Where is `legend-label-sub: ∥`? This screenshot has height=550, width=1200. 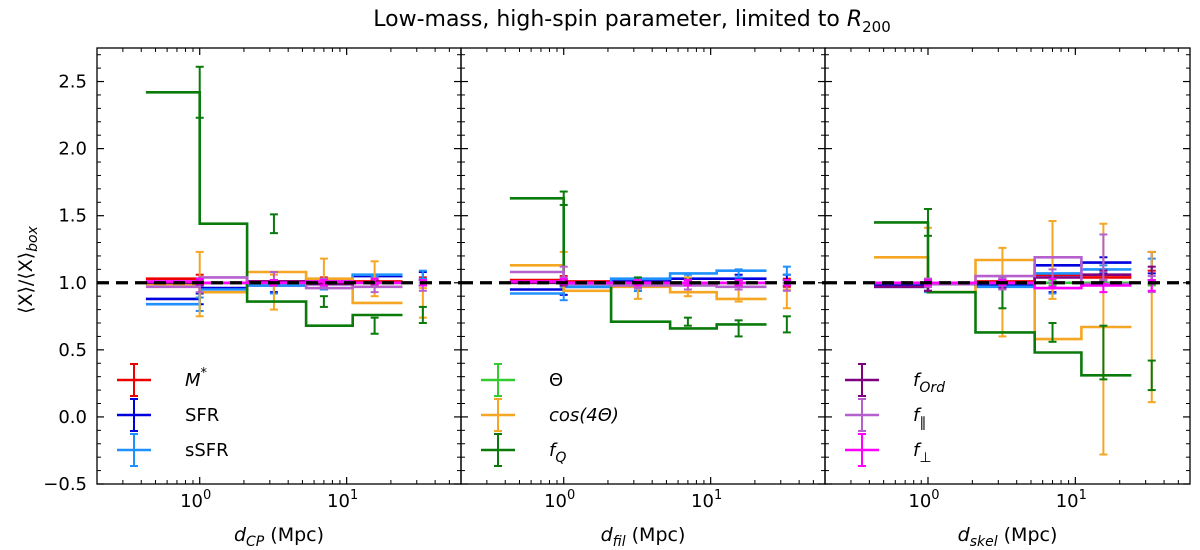
legend-label-sub: ∥ is located at coordinates (922, 423).